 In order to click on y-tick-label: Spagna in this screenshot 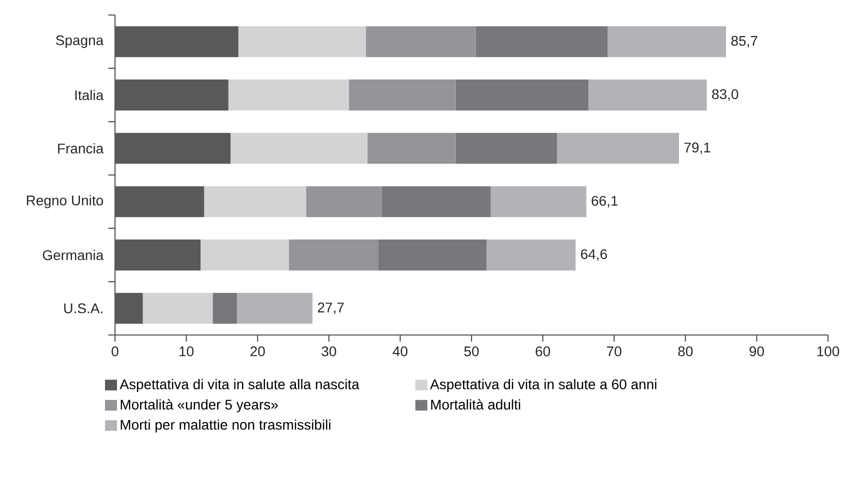, I will do `click(80, 41)`.